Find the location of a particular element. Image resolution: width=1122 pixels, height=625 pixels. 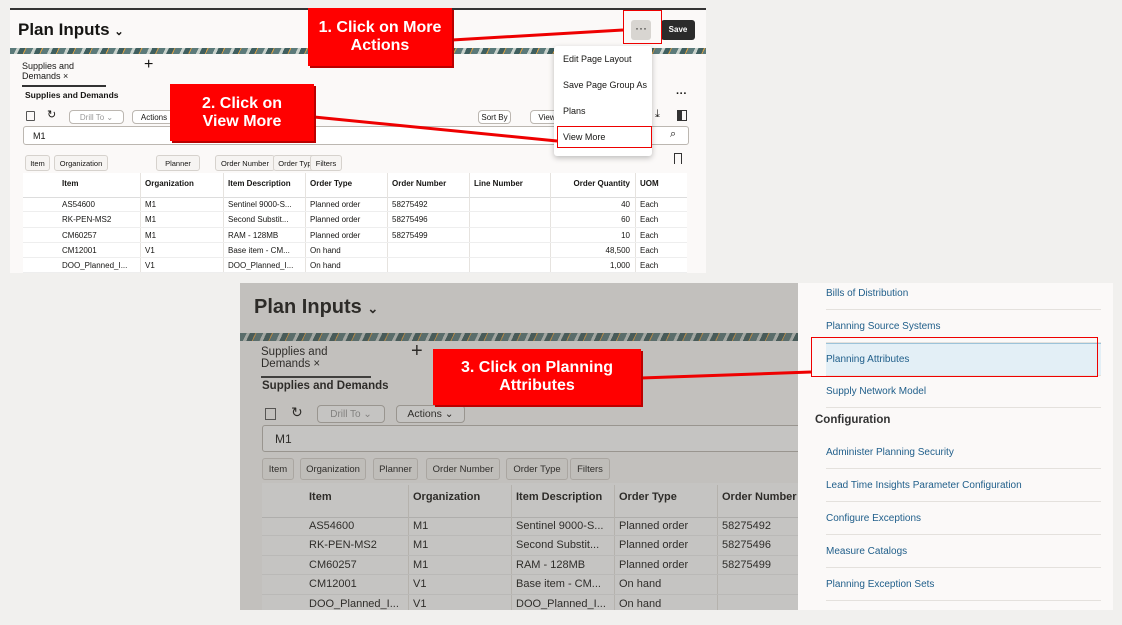

highlight-planning-attributes is located at coordinates (954, 357).